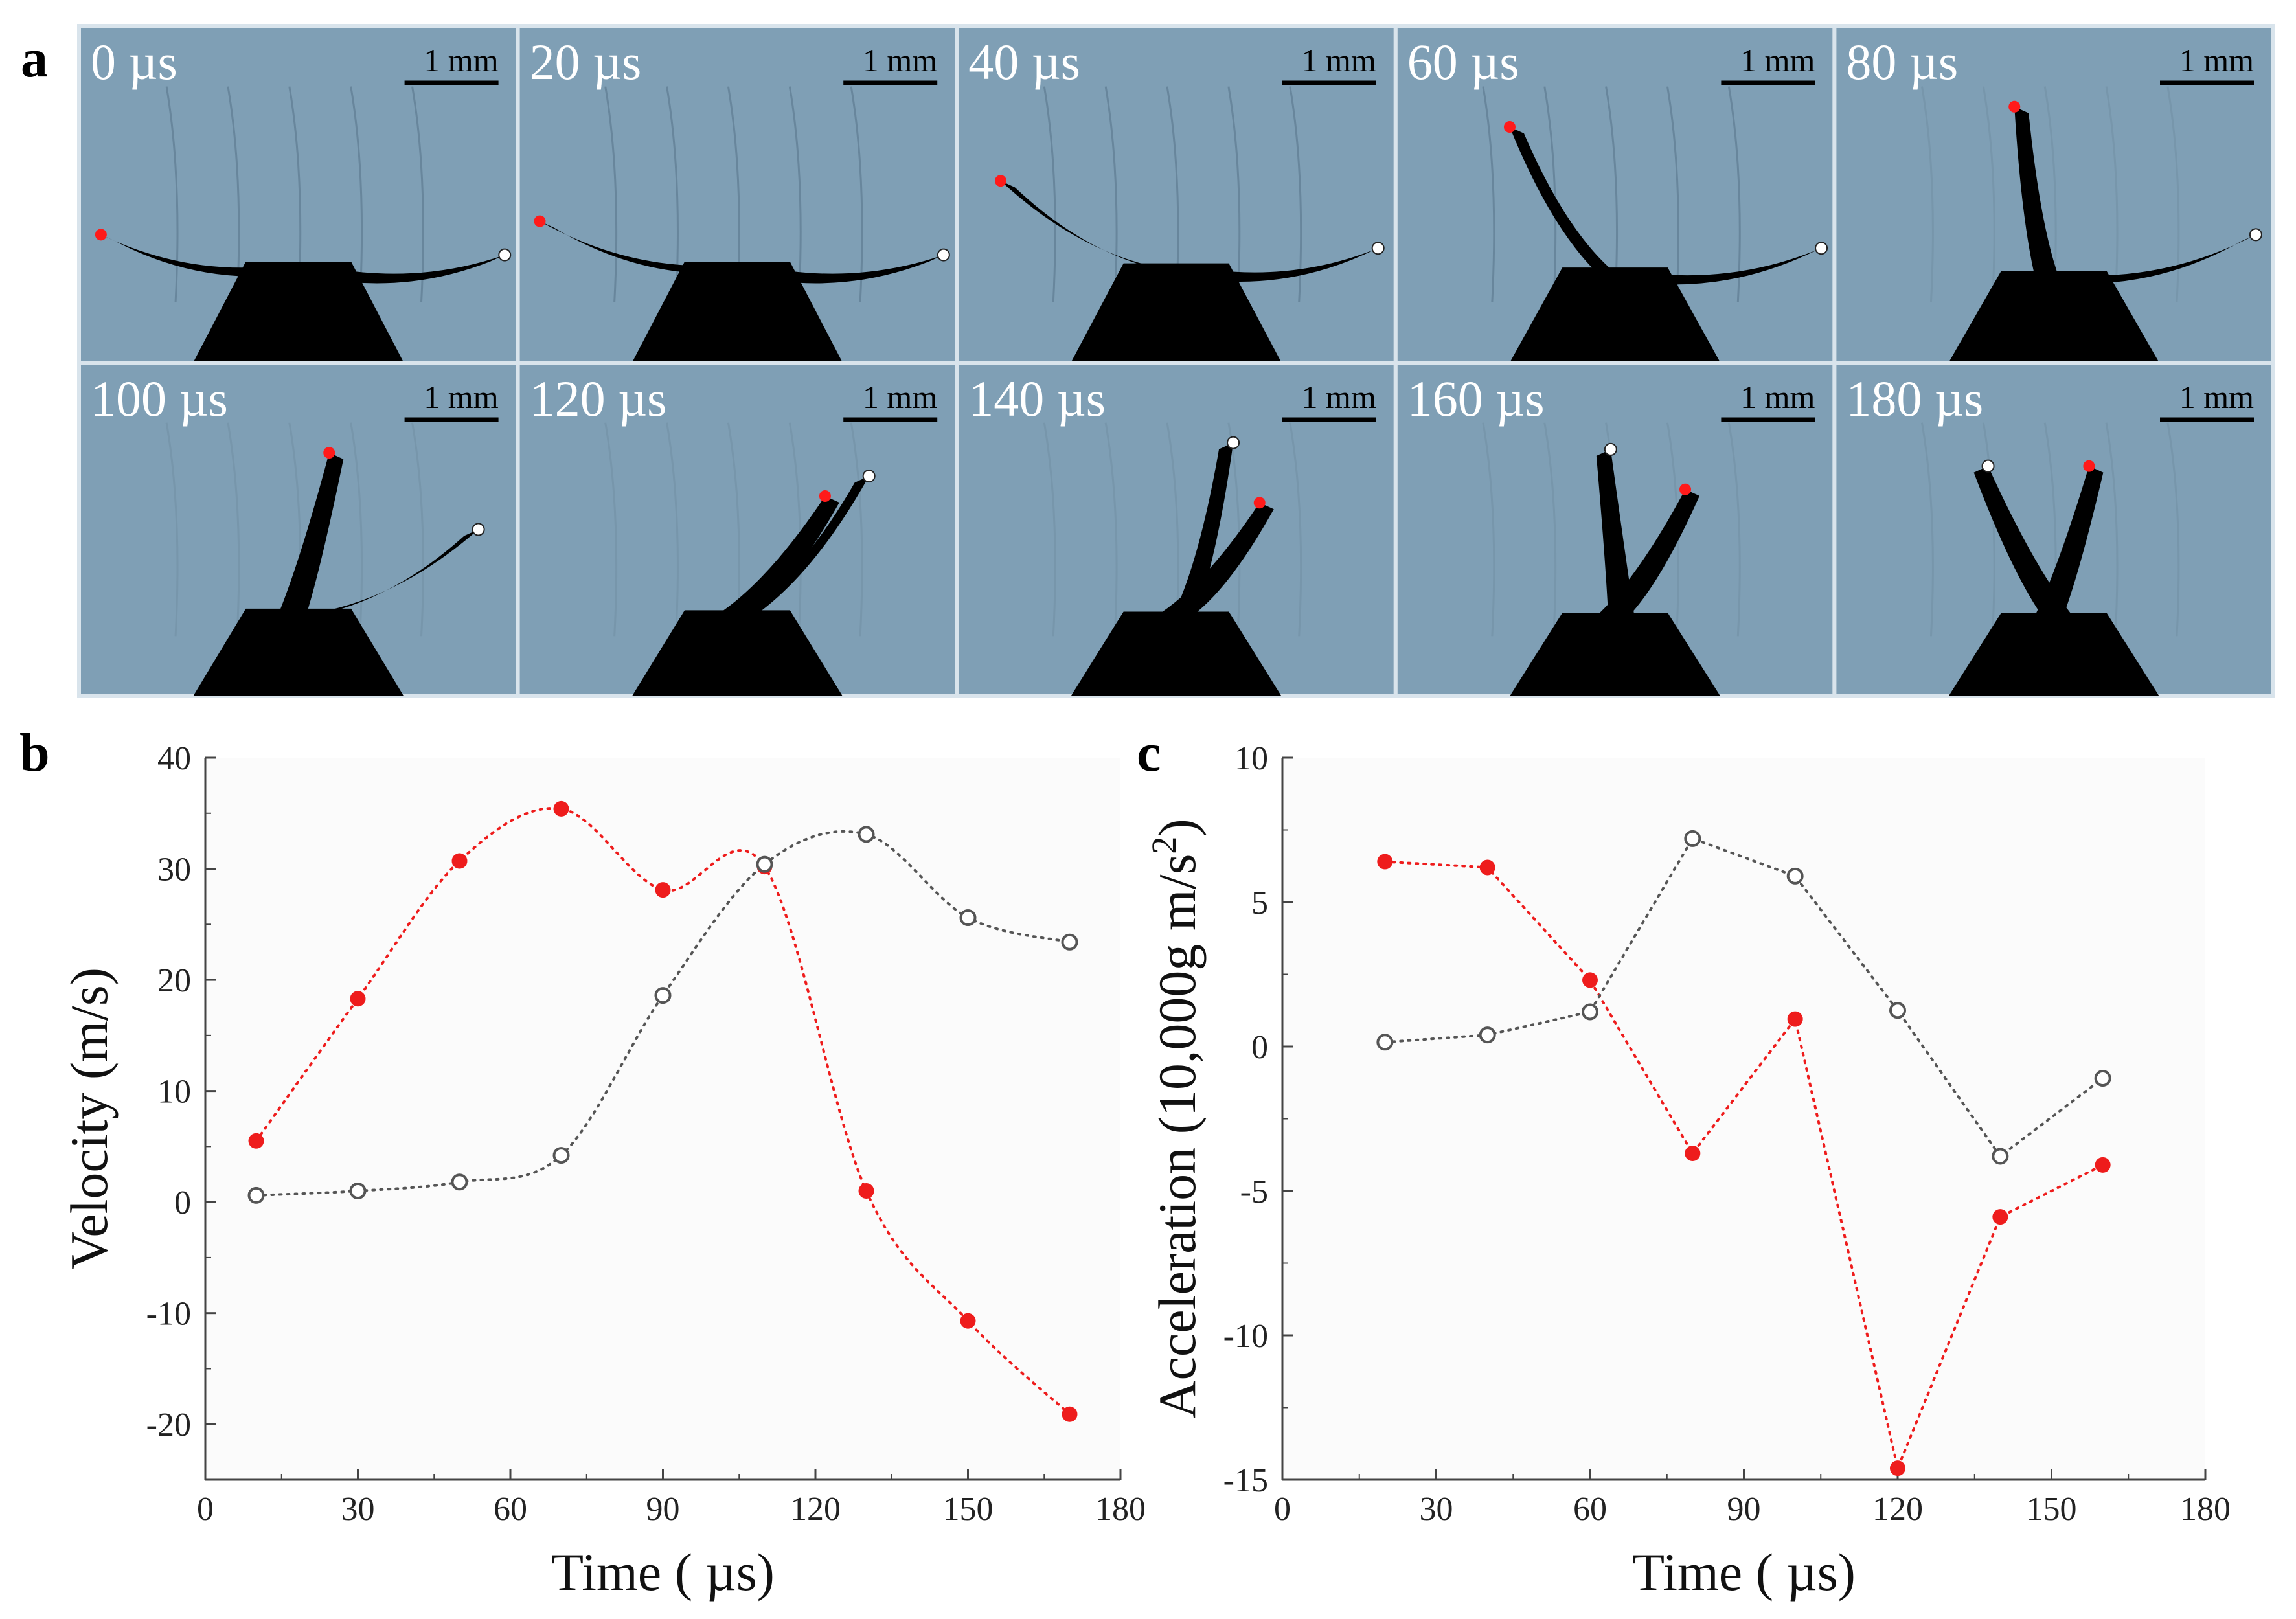 The width and height of the screenshot is (2296, 1619). What do you see at coordinates (1024, 62) in the screenshot?
I see `frame-time-label: 40 µs` at bounding box center [1024, 62].